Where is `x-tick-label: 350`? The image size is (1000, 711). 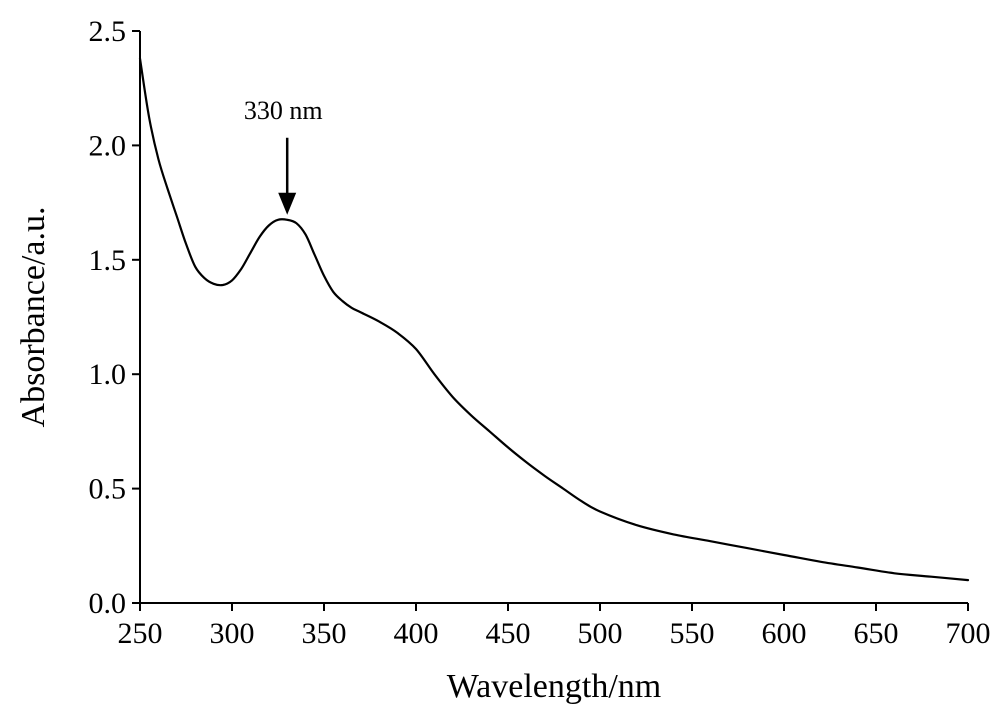 x-tick-label: 350 is located at coordinates (324, 633).